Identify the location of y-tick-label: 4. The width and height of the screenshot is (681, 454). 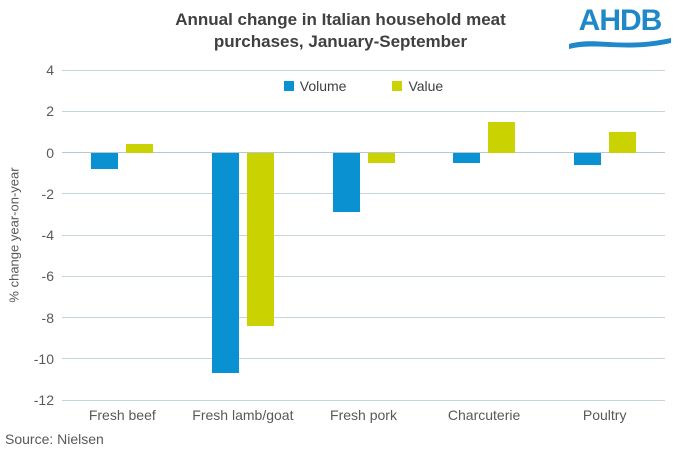
(50, 70).